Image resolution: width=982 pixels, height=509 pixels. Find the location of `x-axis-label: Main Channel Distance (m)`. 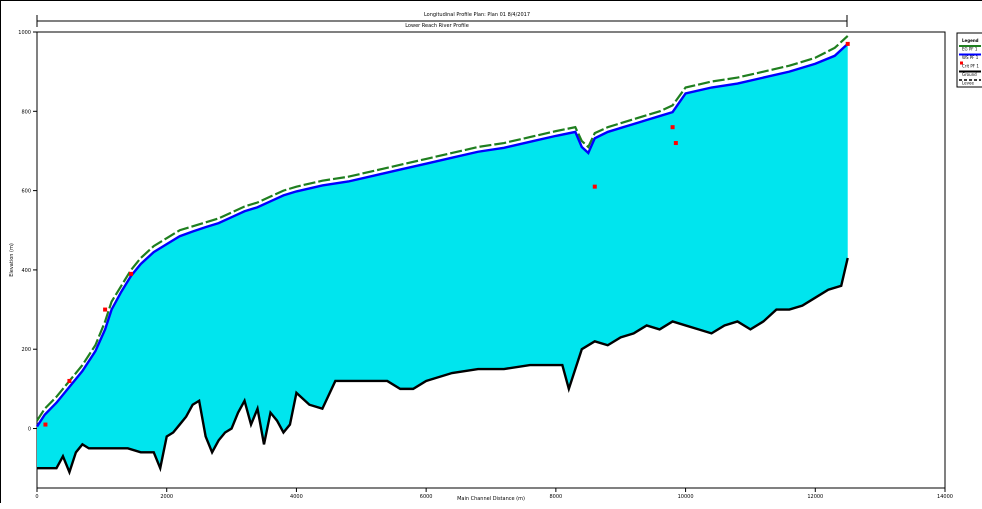

x-axis-label: Main Channel Distance (m) is located at coordinates (491, 499).